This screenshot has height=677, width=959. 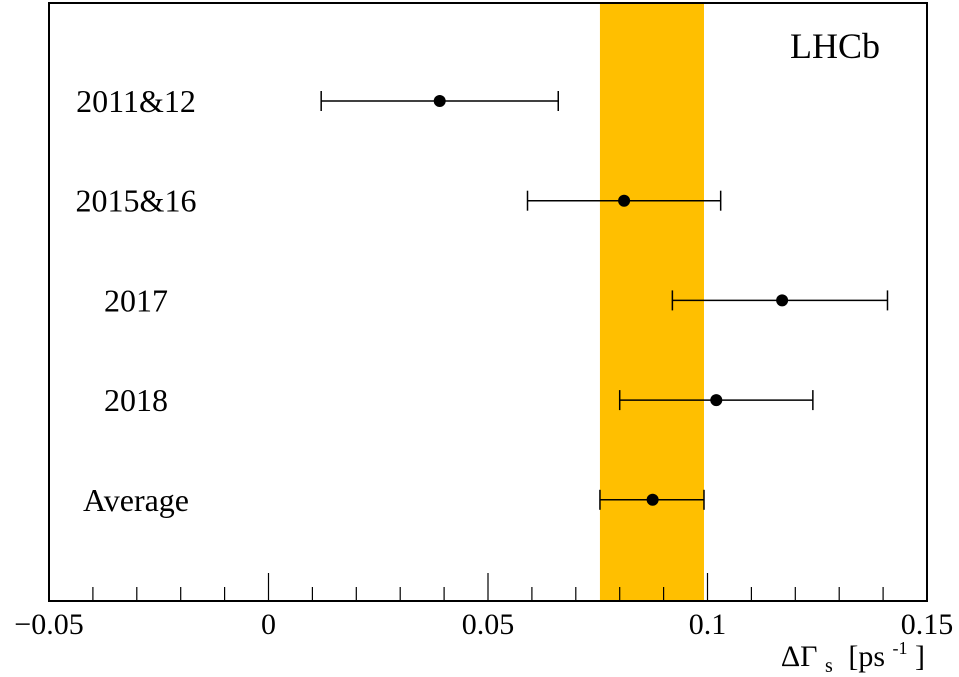 I want to click on x-axis-title-subscript: s, so click(x=829, y=666).